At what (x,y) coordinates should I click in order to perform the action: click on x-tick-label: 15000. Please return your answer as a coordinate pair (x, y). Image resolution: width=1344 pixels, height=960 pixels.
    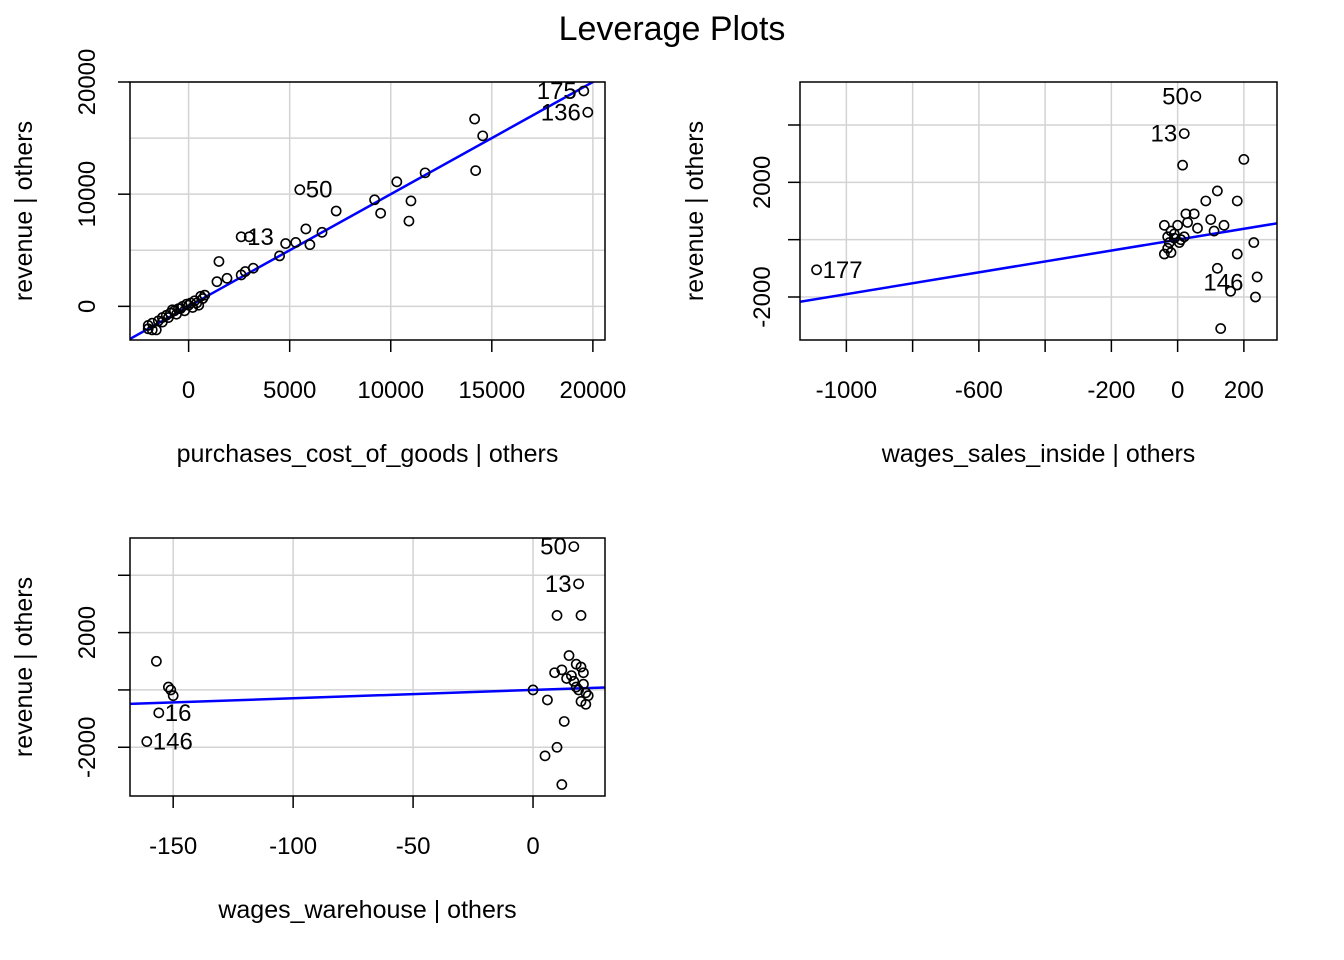
    Looking at the image, I should click on (491, 390).